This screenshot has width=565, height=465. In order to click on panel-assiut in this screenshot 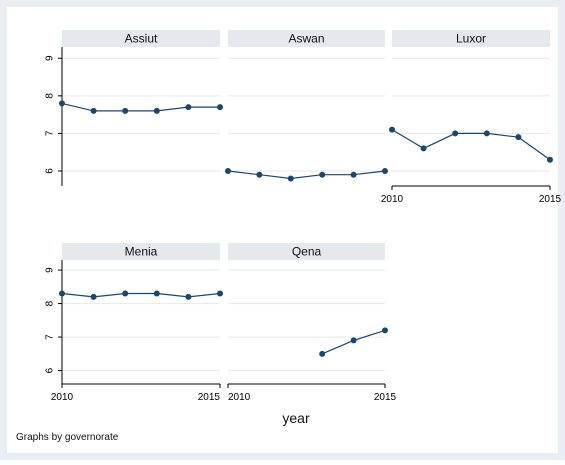, I will do `click(140, 108)`.